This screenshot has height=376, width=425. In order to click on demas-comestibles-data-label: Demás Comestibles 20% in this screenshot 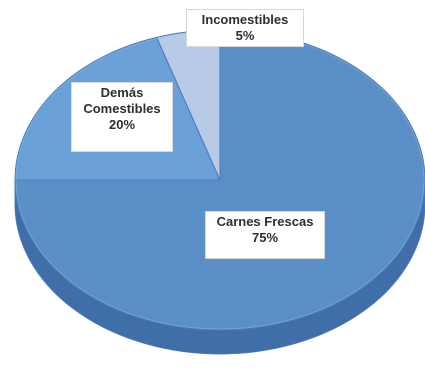, I will do `click(122, 117)`.